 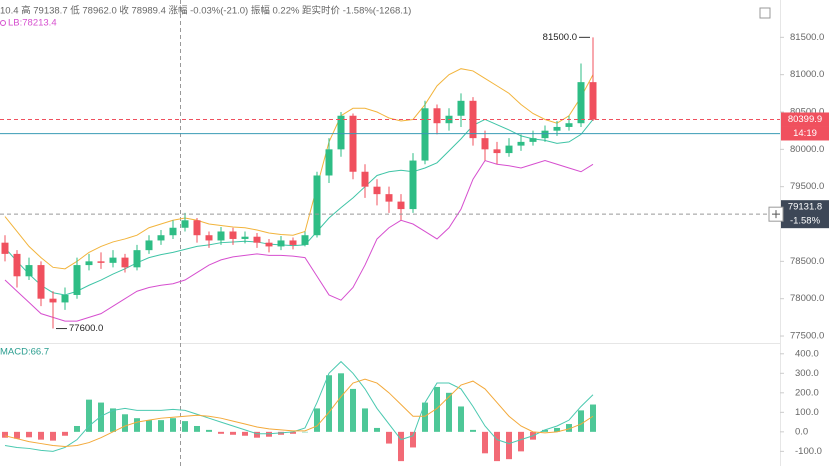 I want to click on macd-title: MACD:66.7, so click(x=24, y=352).